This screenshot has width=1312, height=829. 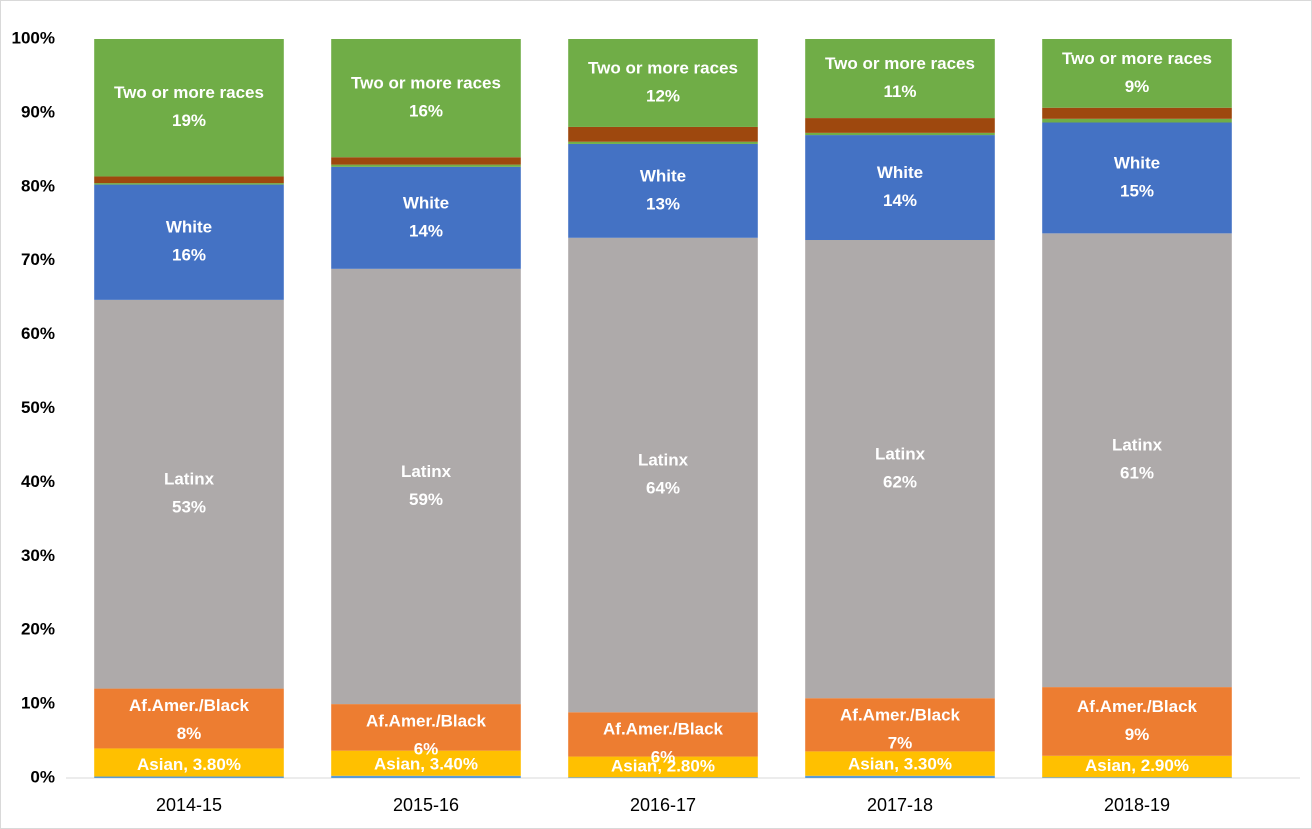 I want to click on data-label: 59%, so click(x=426, y=499).